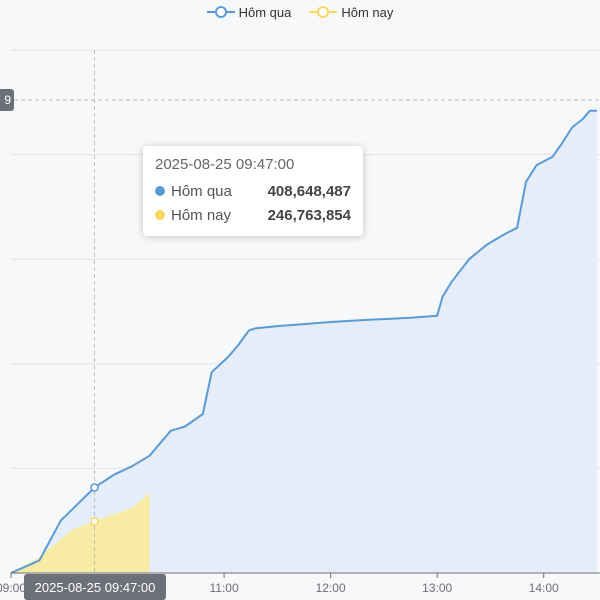 Image resolution: width=600 pixels, height=600 pixels. Describe the element at coordinates (7, 100) in the screenshot. I see `y-axis-pointer-label: 9` at that location.